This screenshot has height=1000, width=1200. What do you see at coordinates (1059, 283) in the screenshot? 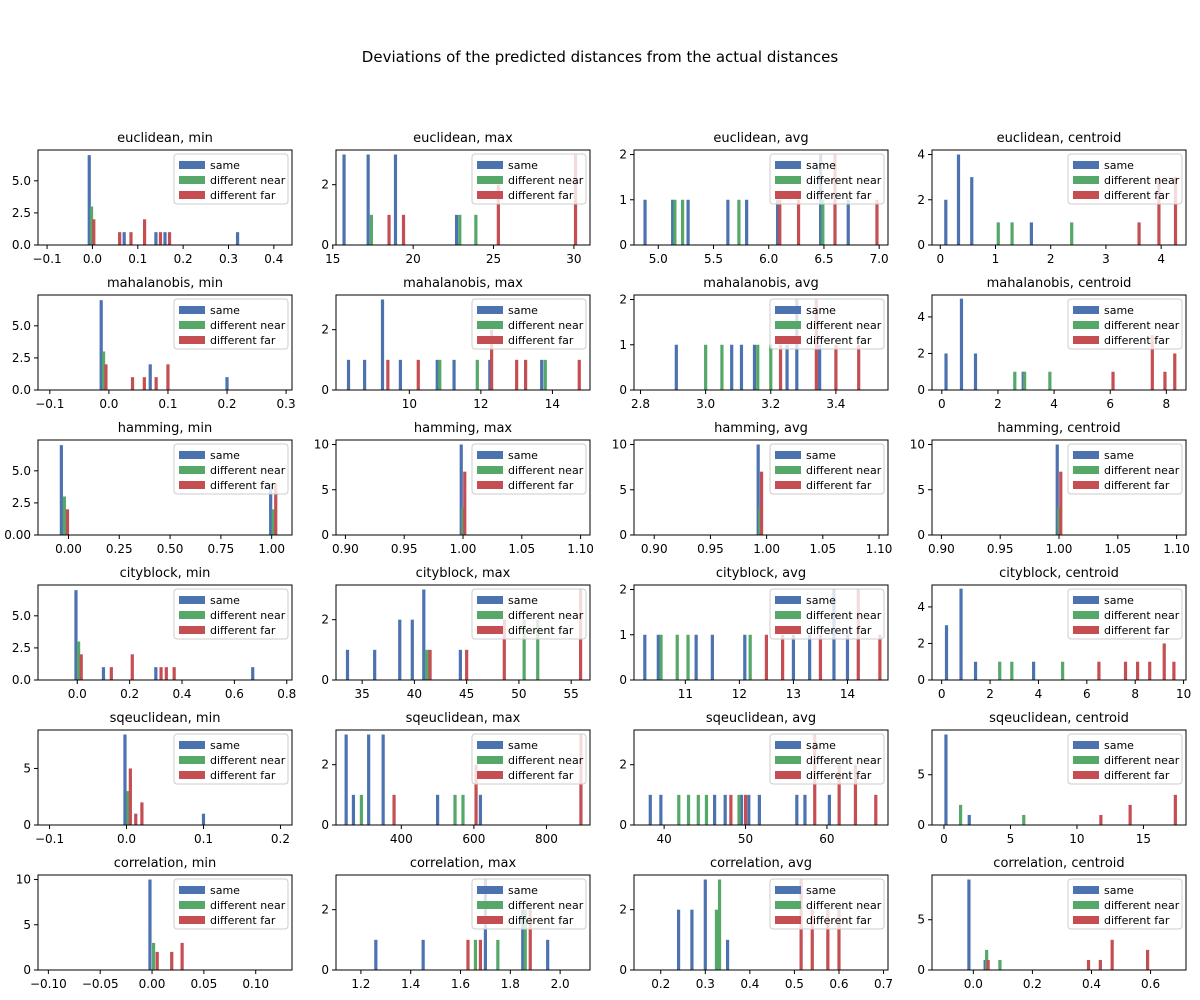
I see `subplot-title: mahalanobis, centroid` at bounding box center [1059, 283].